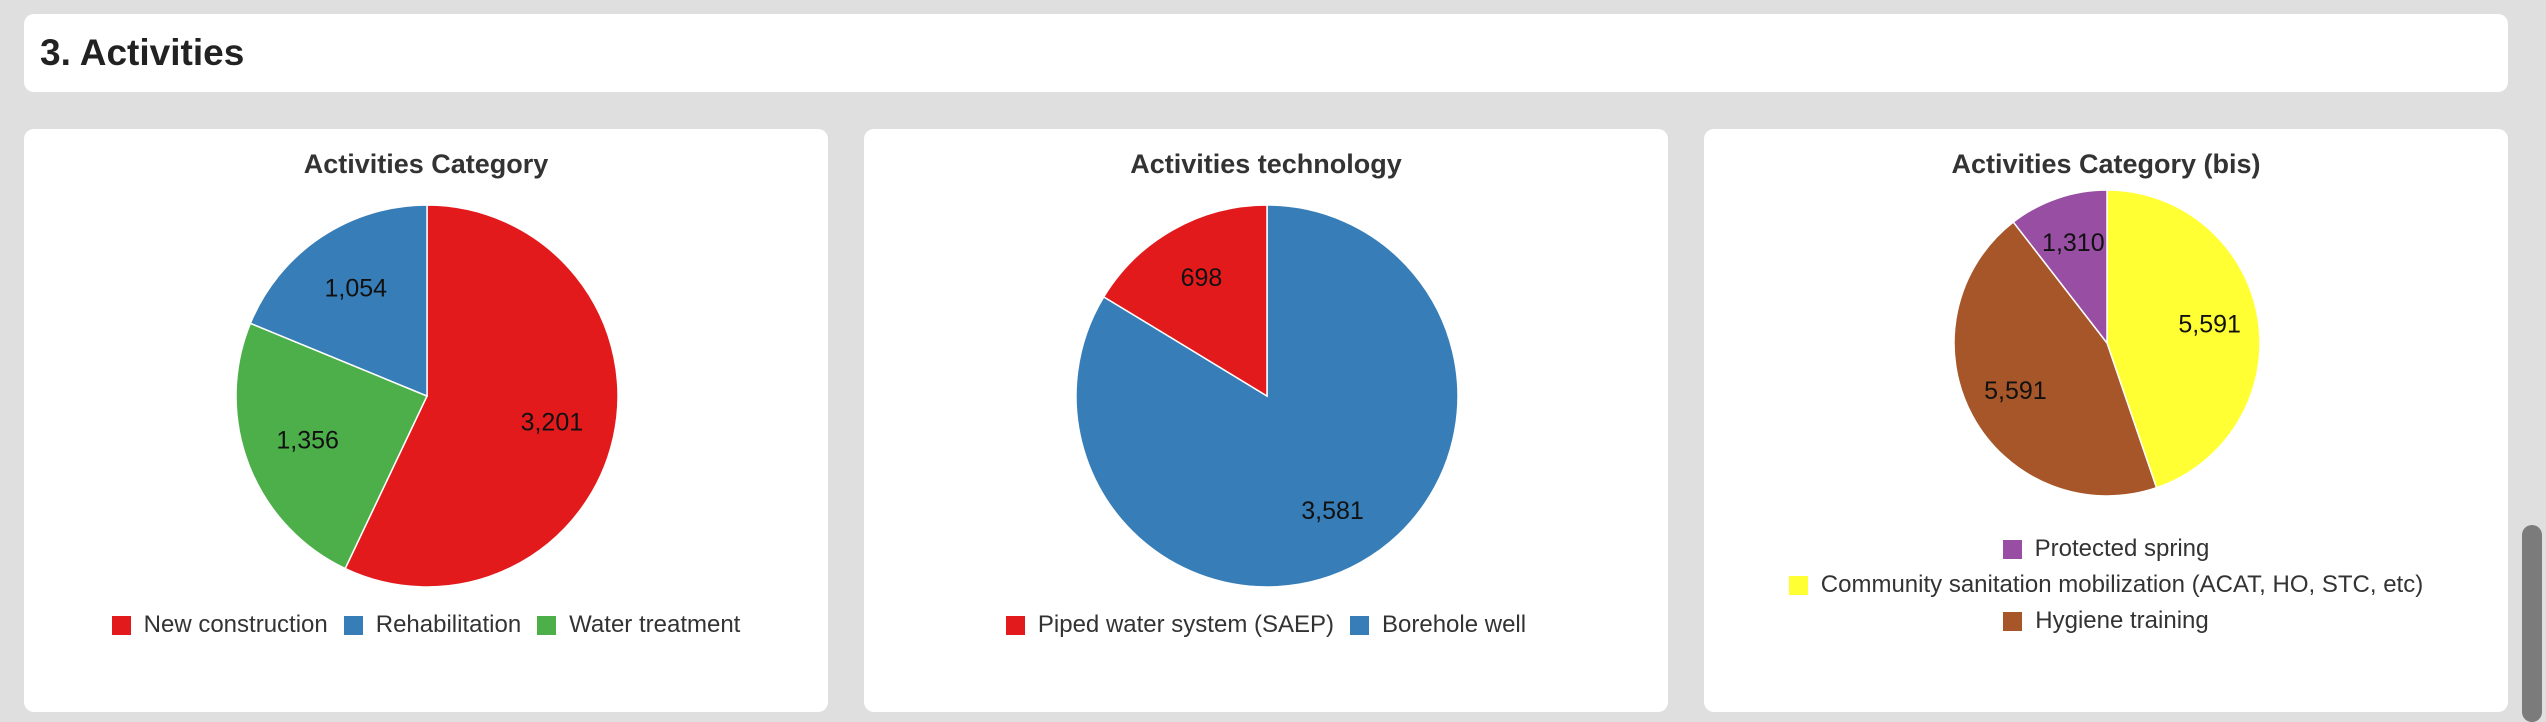 The image size is (2546, 722). Describe the element at coordinates (1185, 301) in the screenshot. I see `pie-slice-piped-water-system-saep` at that location.